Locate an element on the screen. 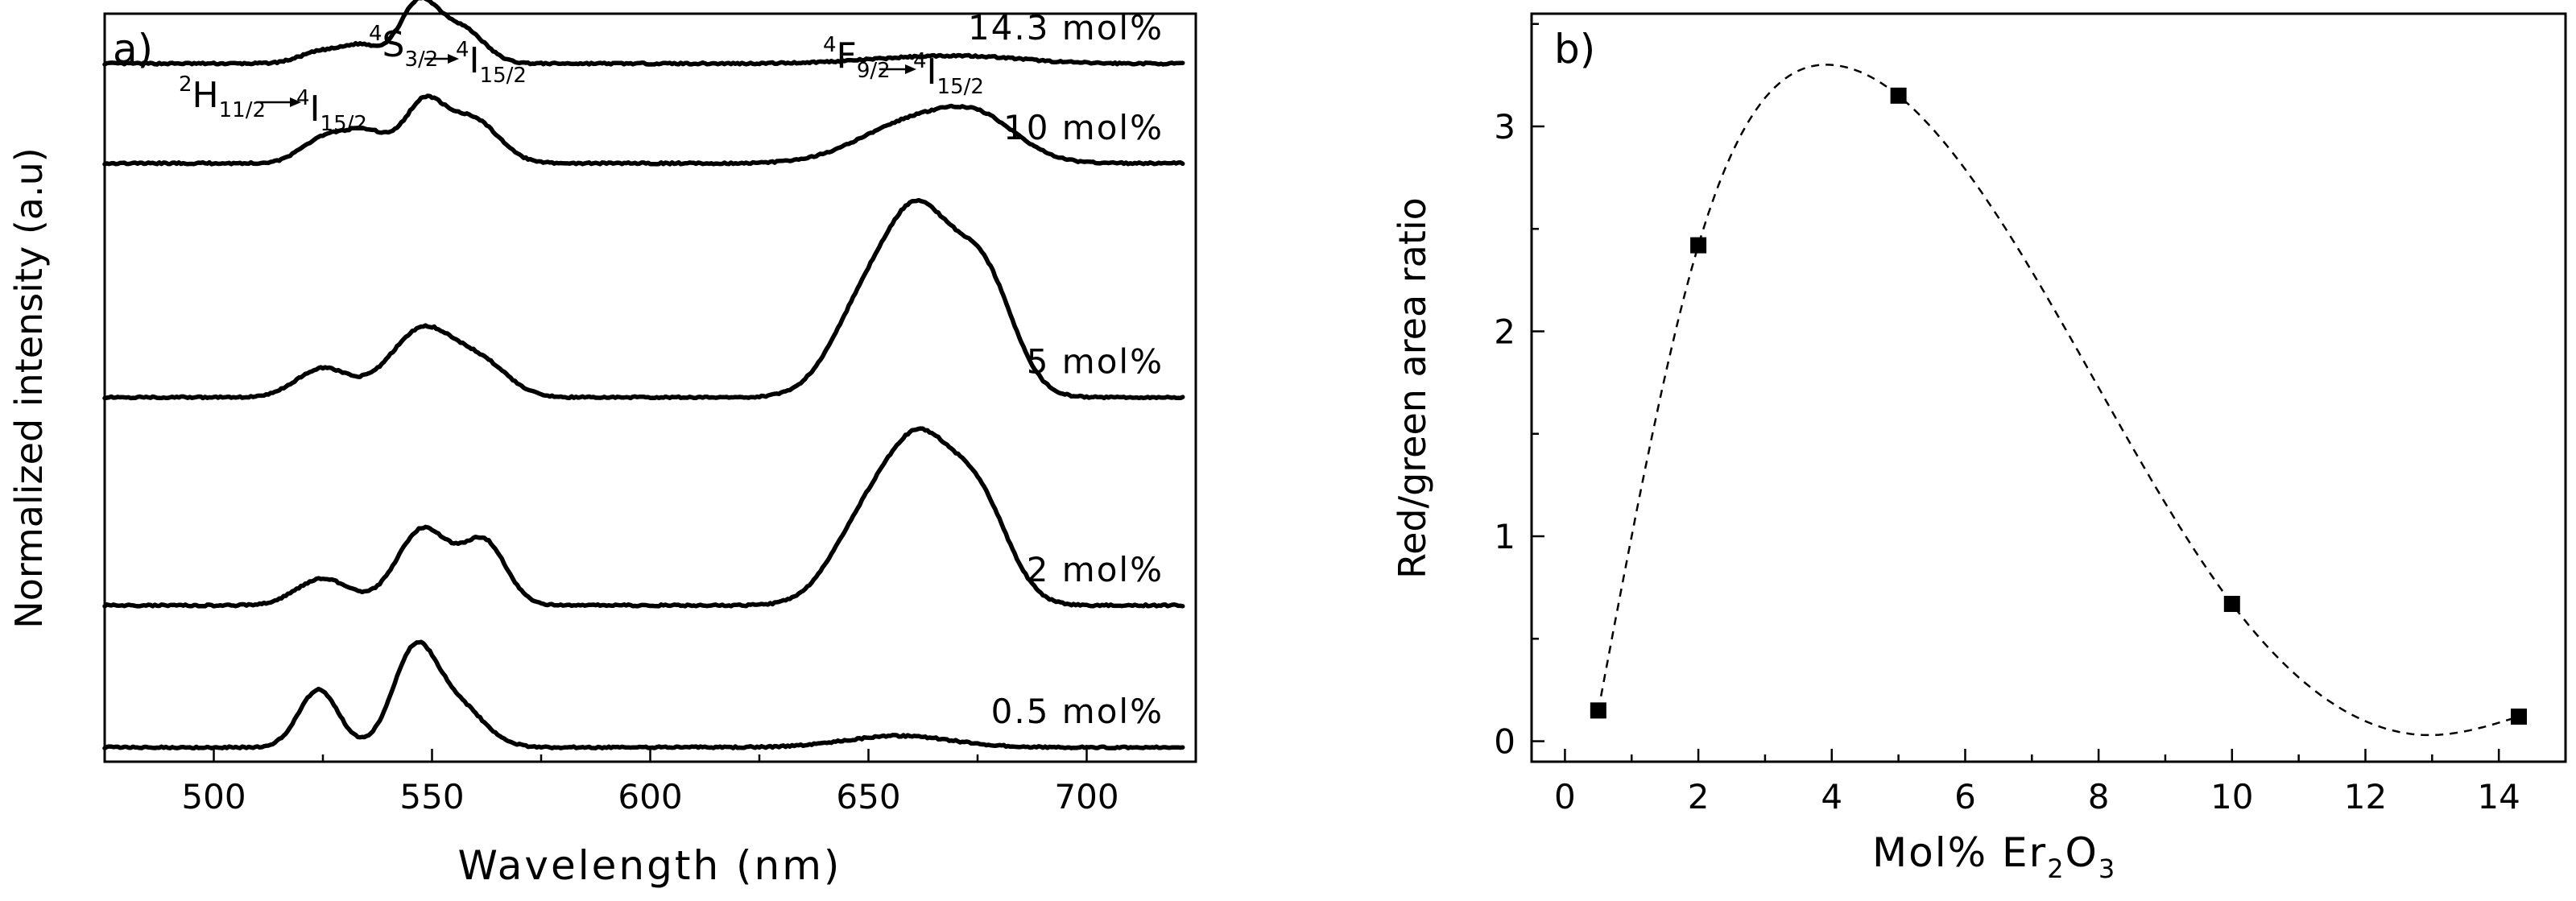  x-tick-label: 8 is located at coordinates (2099, 796).